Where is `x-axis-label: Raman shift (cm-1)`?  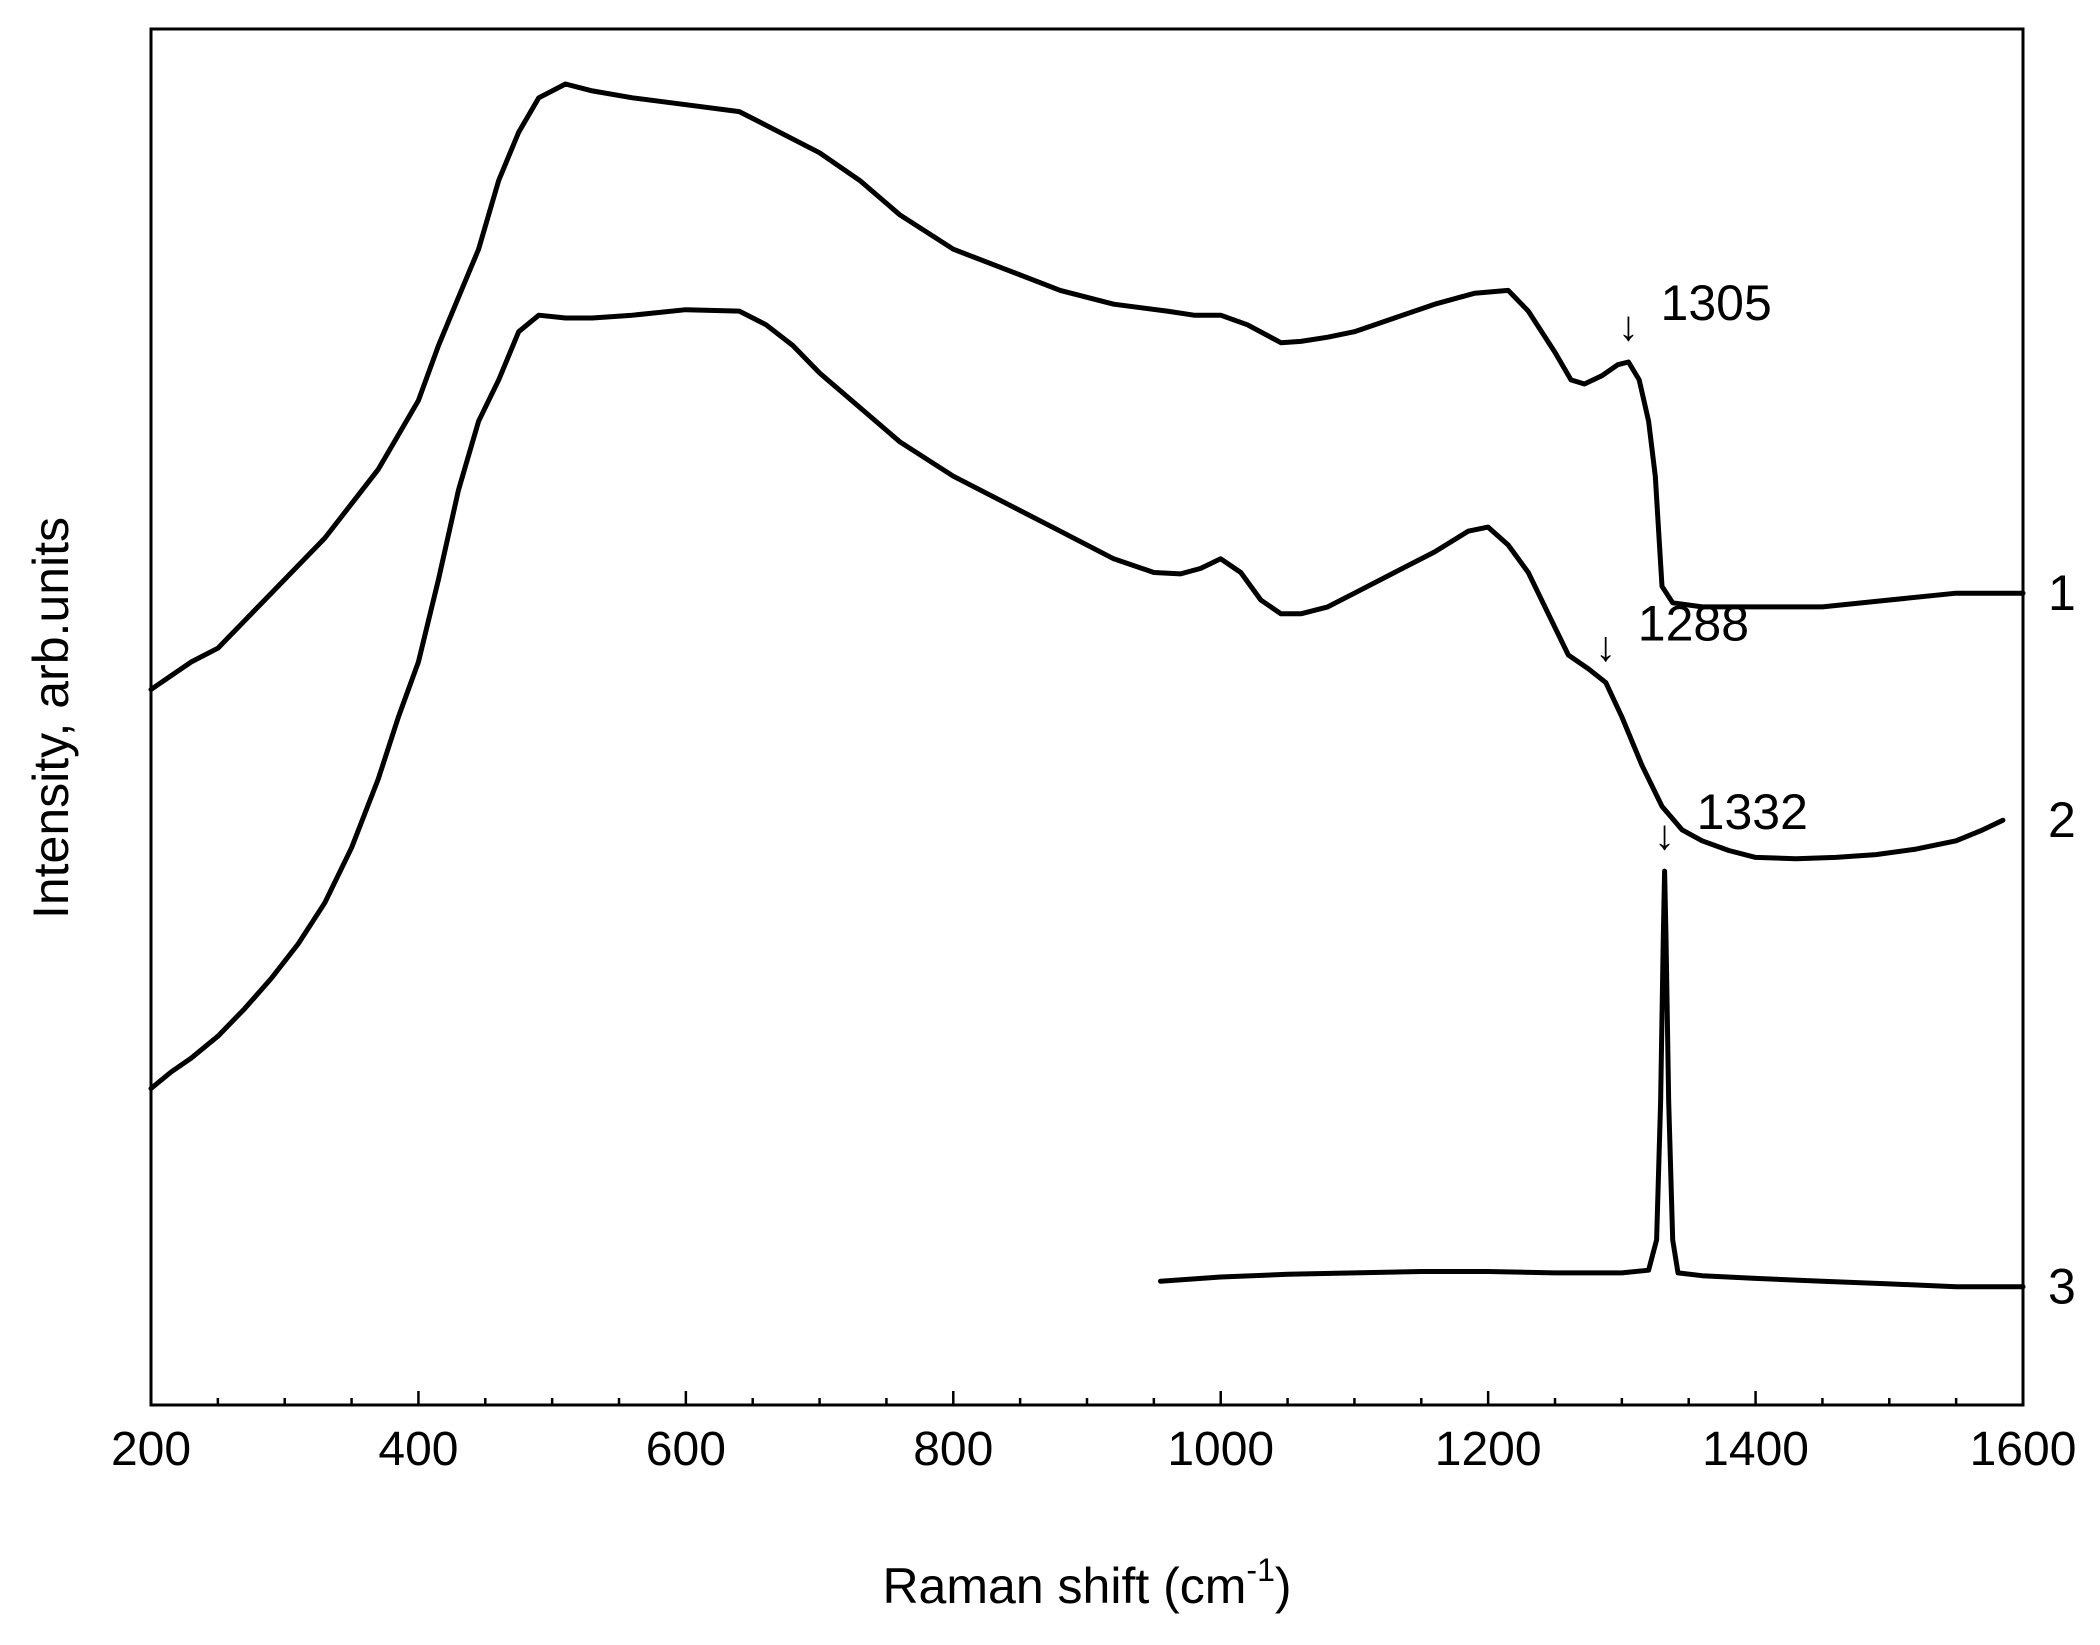 x-axis-label: Raman shift (cm-1) is located at coordinates (1086, 1583).